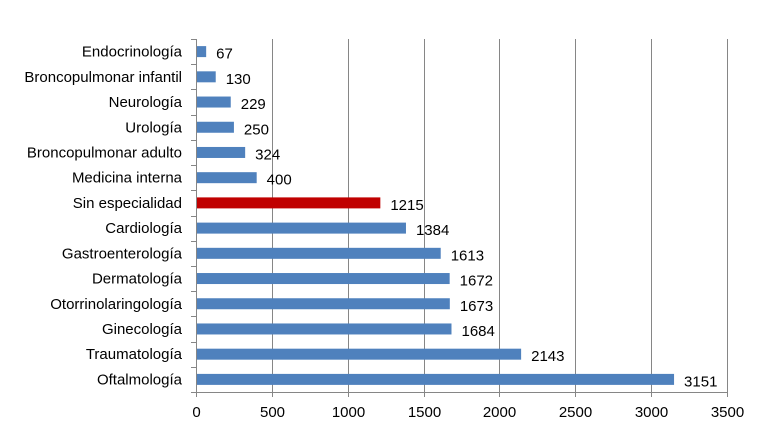  I want to click on value-label: 130, so click(238, 79).